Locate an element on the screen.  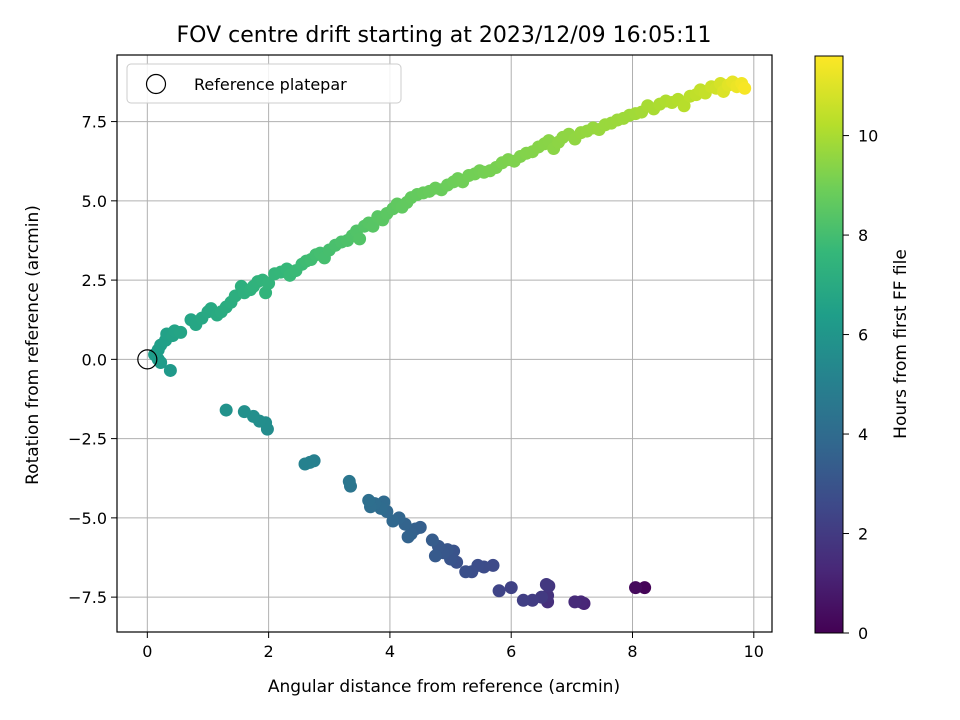
legend-box is located at coordinates (264, 83).